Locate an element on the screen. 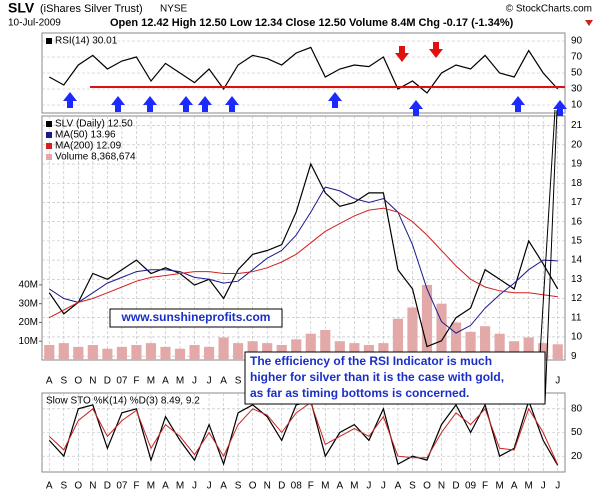 The width and height of the screenshot is (600, 500). y-tick-label: 19 is located at coordinates (577, 164).